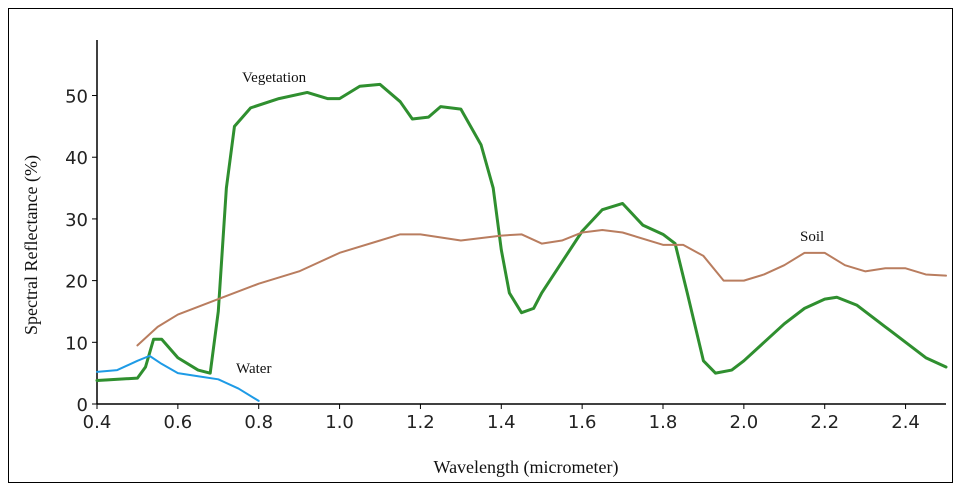 The height and width of the screenshot is (491, 961). Describe the element at coordinates (812, 237) in the screenshot. I see `annotation: Soil` at that location.